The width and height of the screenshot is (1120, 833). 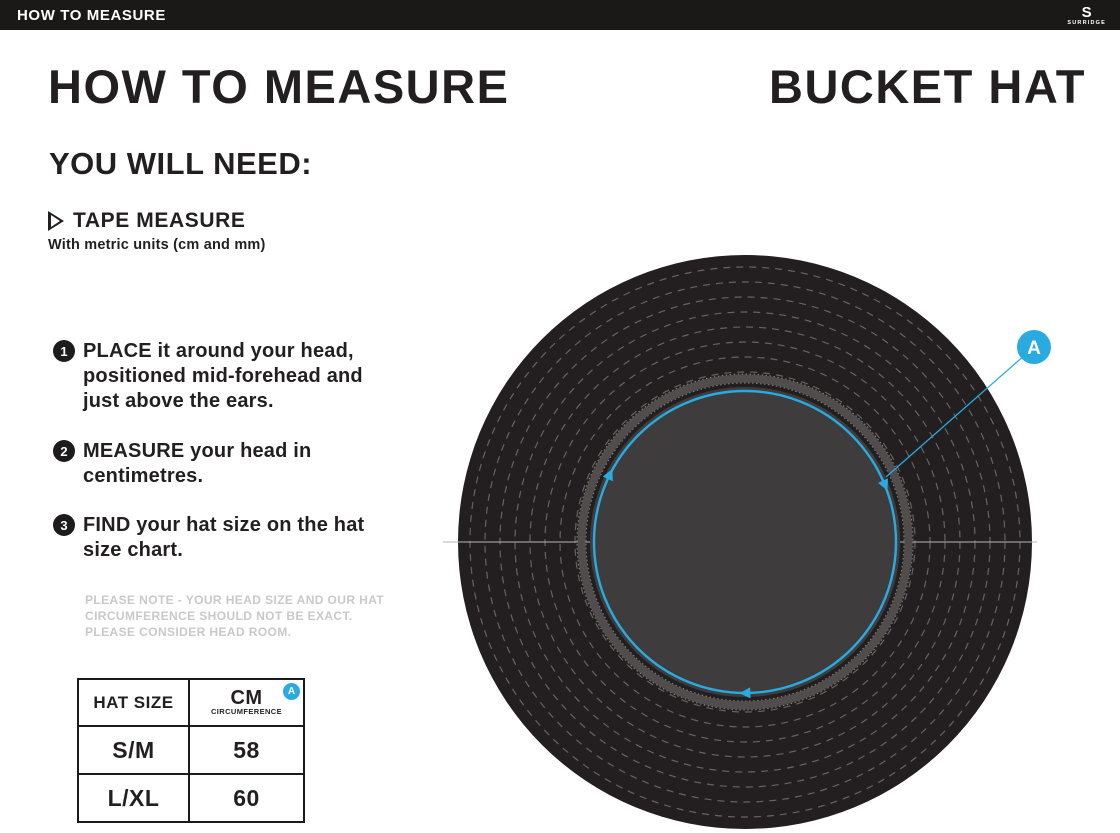 I want to click on arrow-bottom, so click(x=745, y=693).